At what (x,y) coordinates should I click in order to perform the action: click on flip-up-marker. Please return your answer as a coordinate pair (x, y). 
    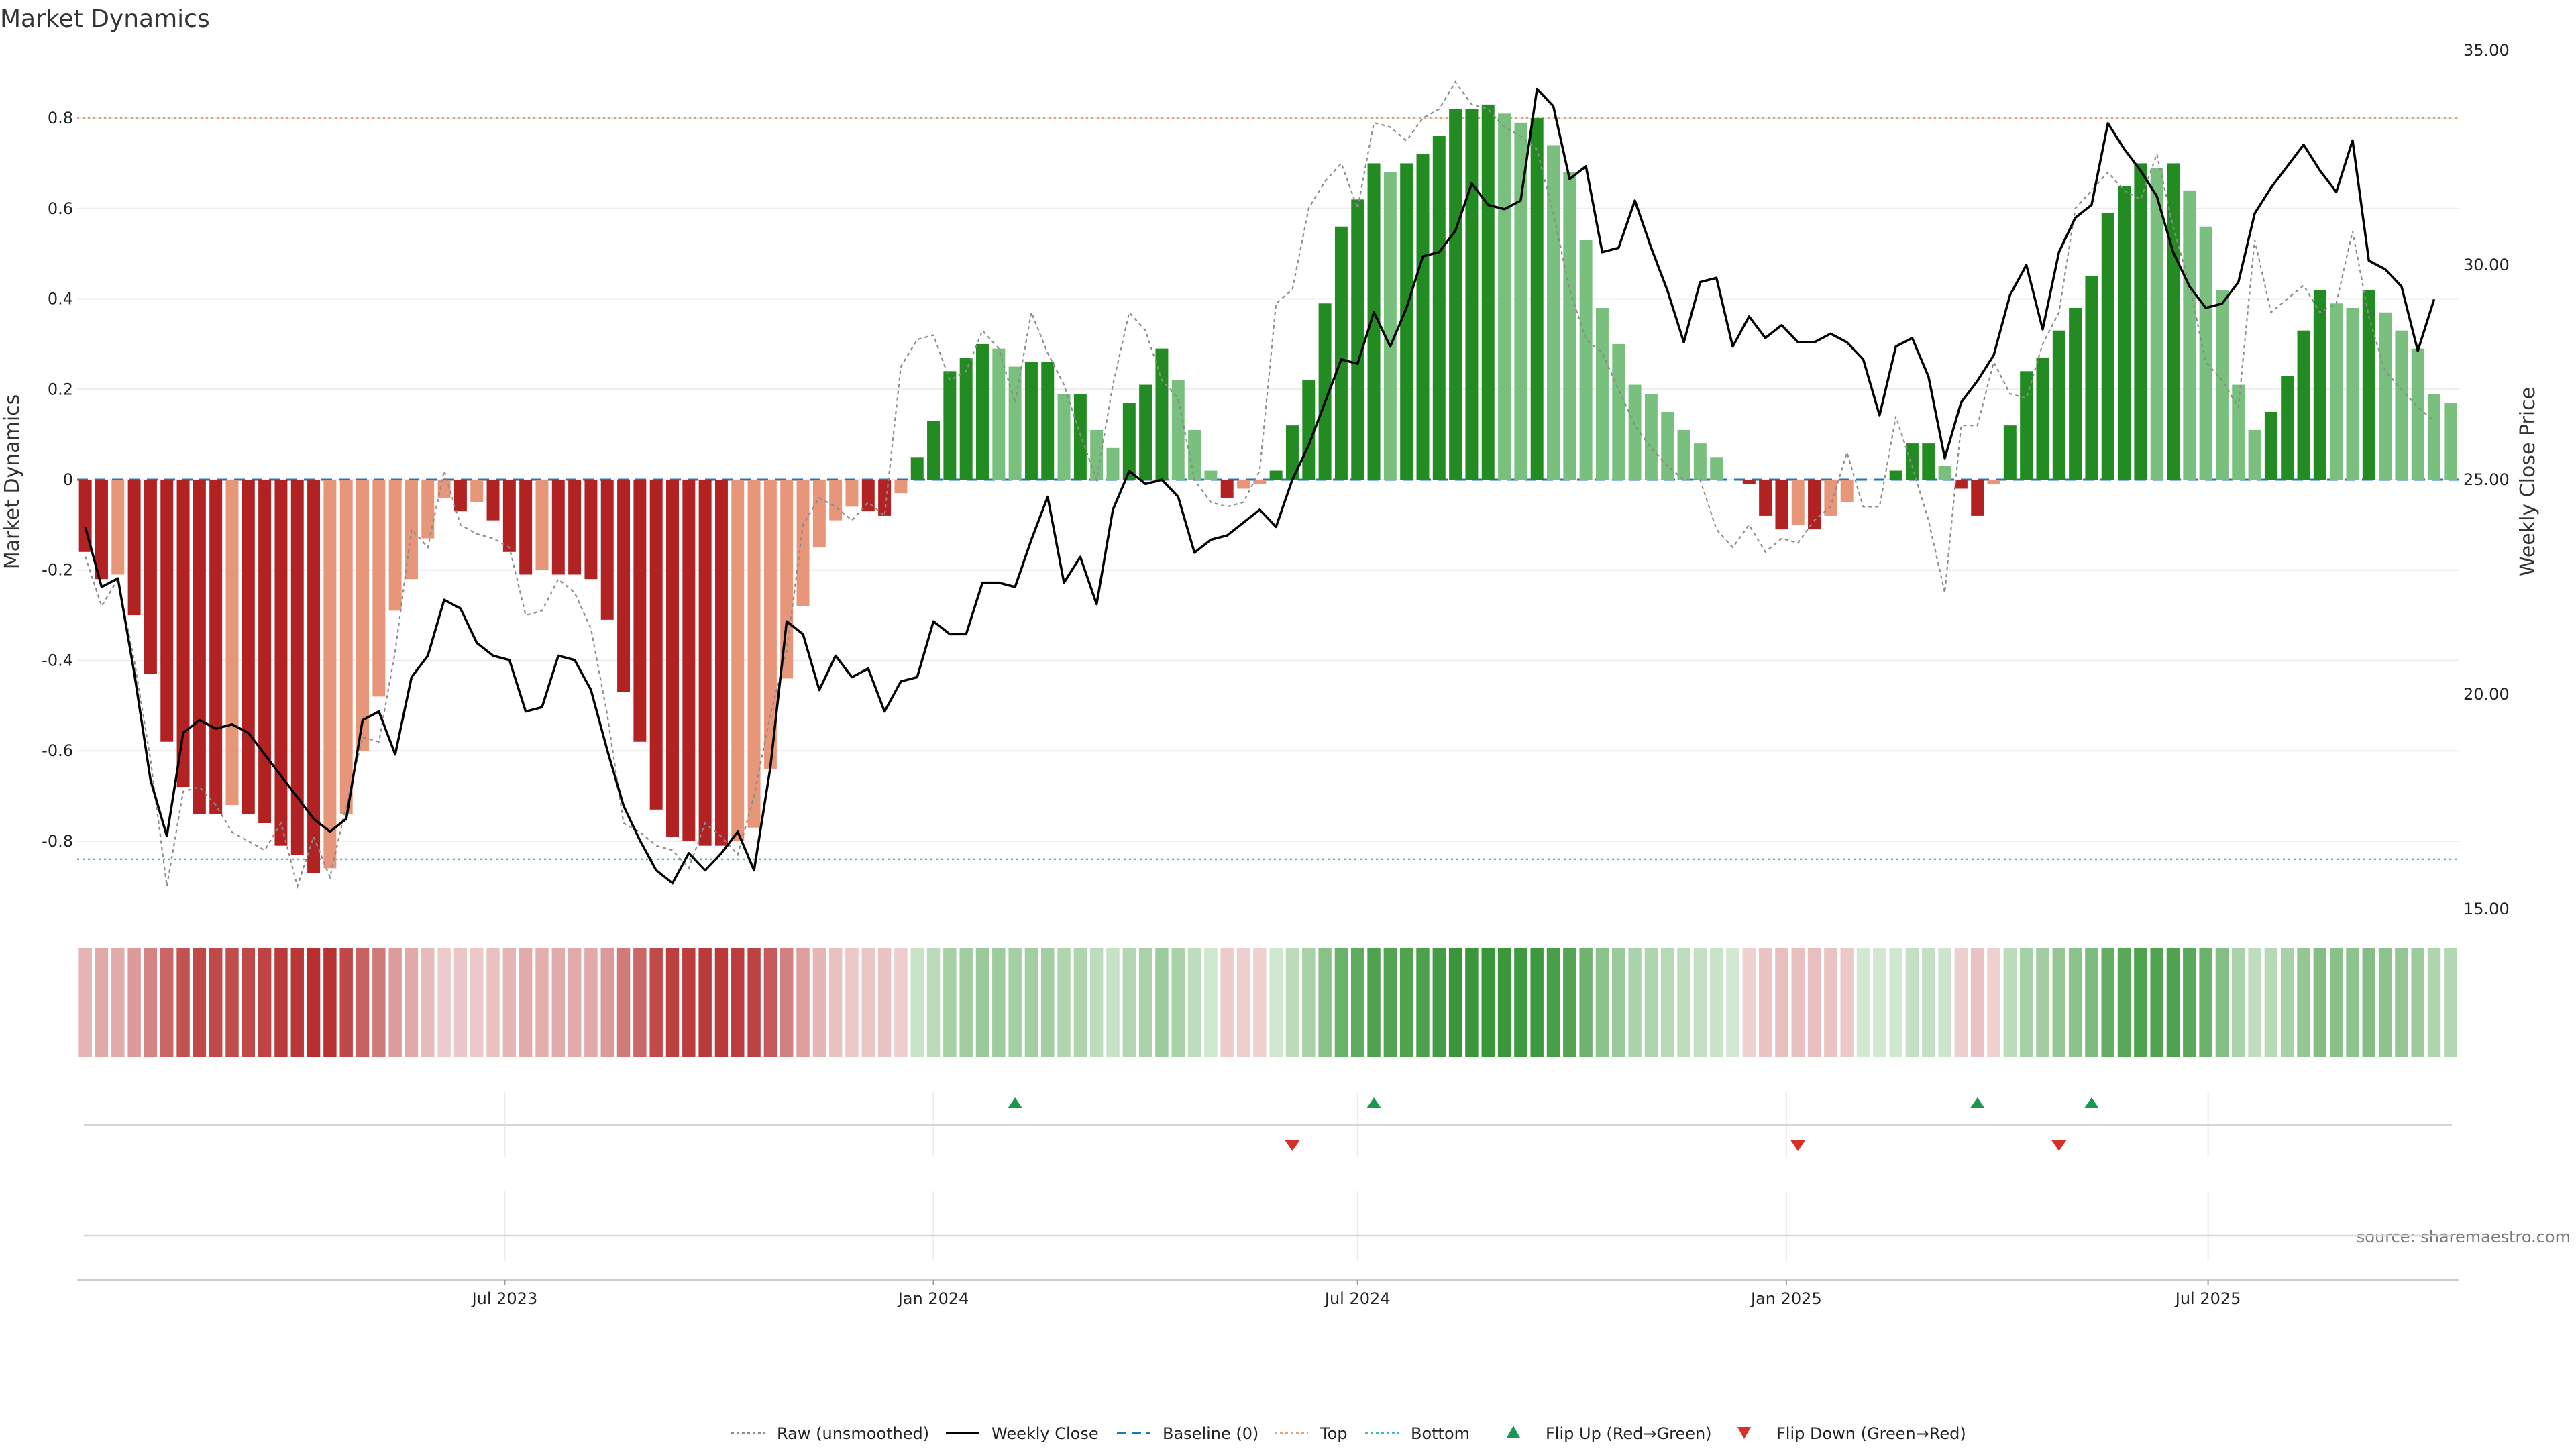
    Looking at the image, I should click on (1977, 1102).